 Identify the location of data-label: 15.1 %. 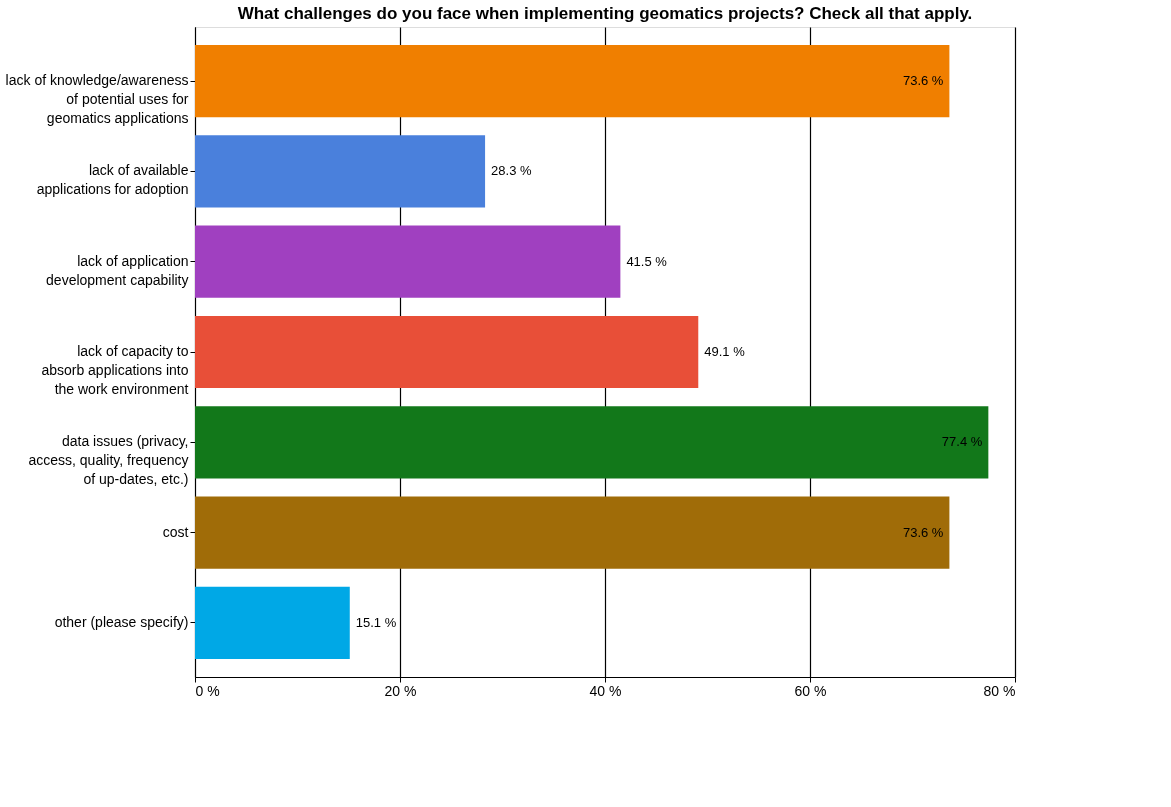
(376, 622).